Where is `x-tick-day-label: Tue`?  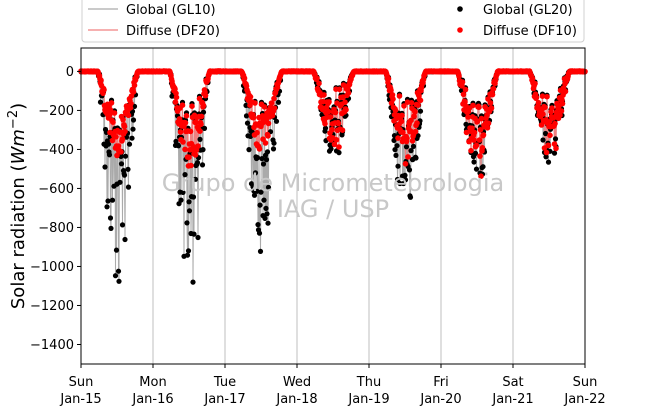
x-tick-day-label: Tue is located at coordinates (224, 382).